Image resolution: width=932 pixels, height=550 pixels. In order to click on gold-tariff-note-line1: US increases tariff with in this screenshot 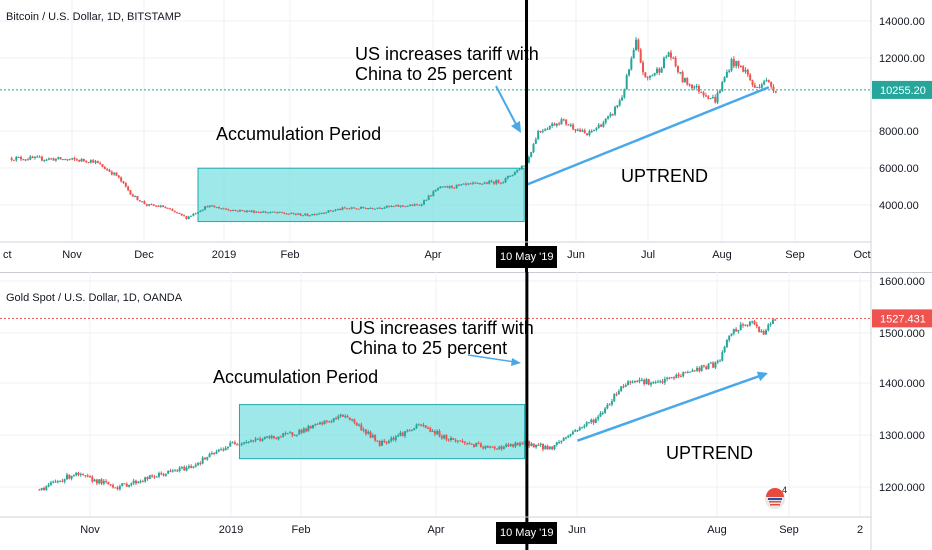, I will do `click(442, 328)`.